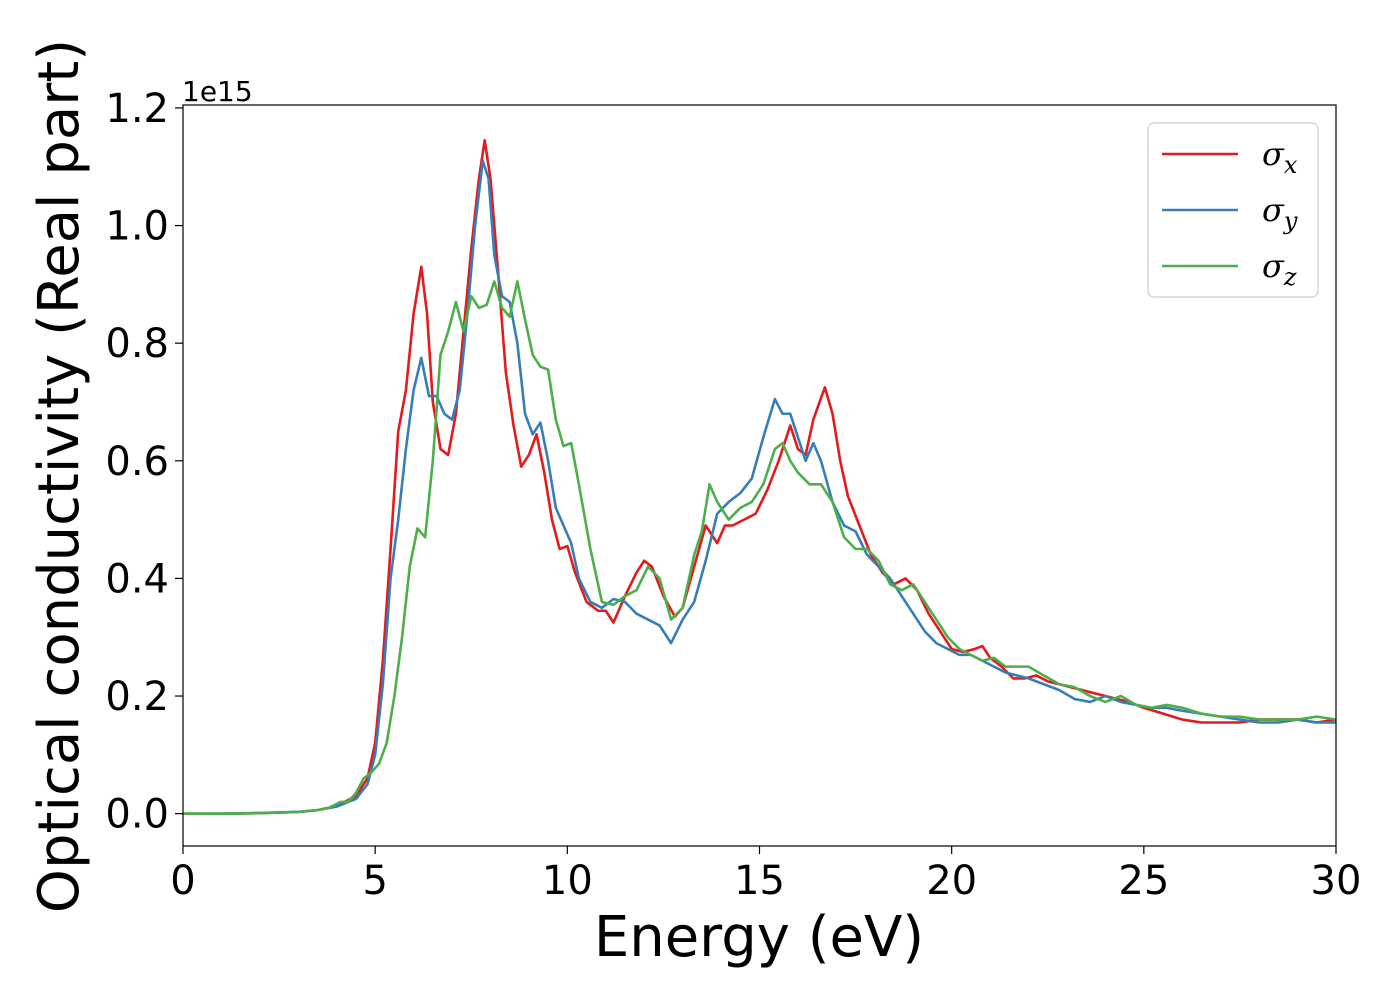  I want to click on y-tick-label: 0.6, so click(137, 462).